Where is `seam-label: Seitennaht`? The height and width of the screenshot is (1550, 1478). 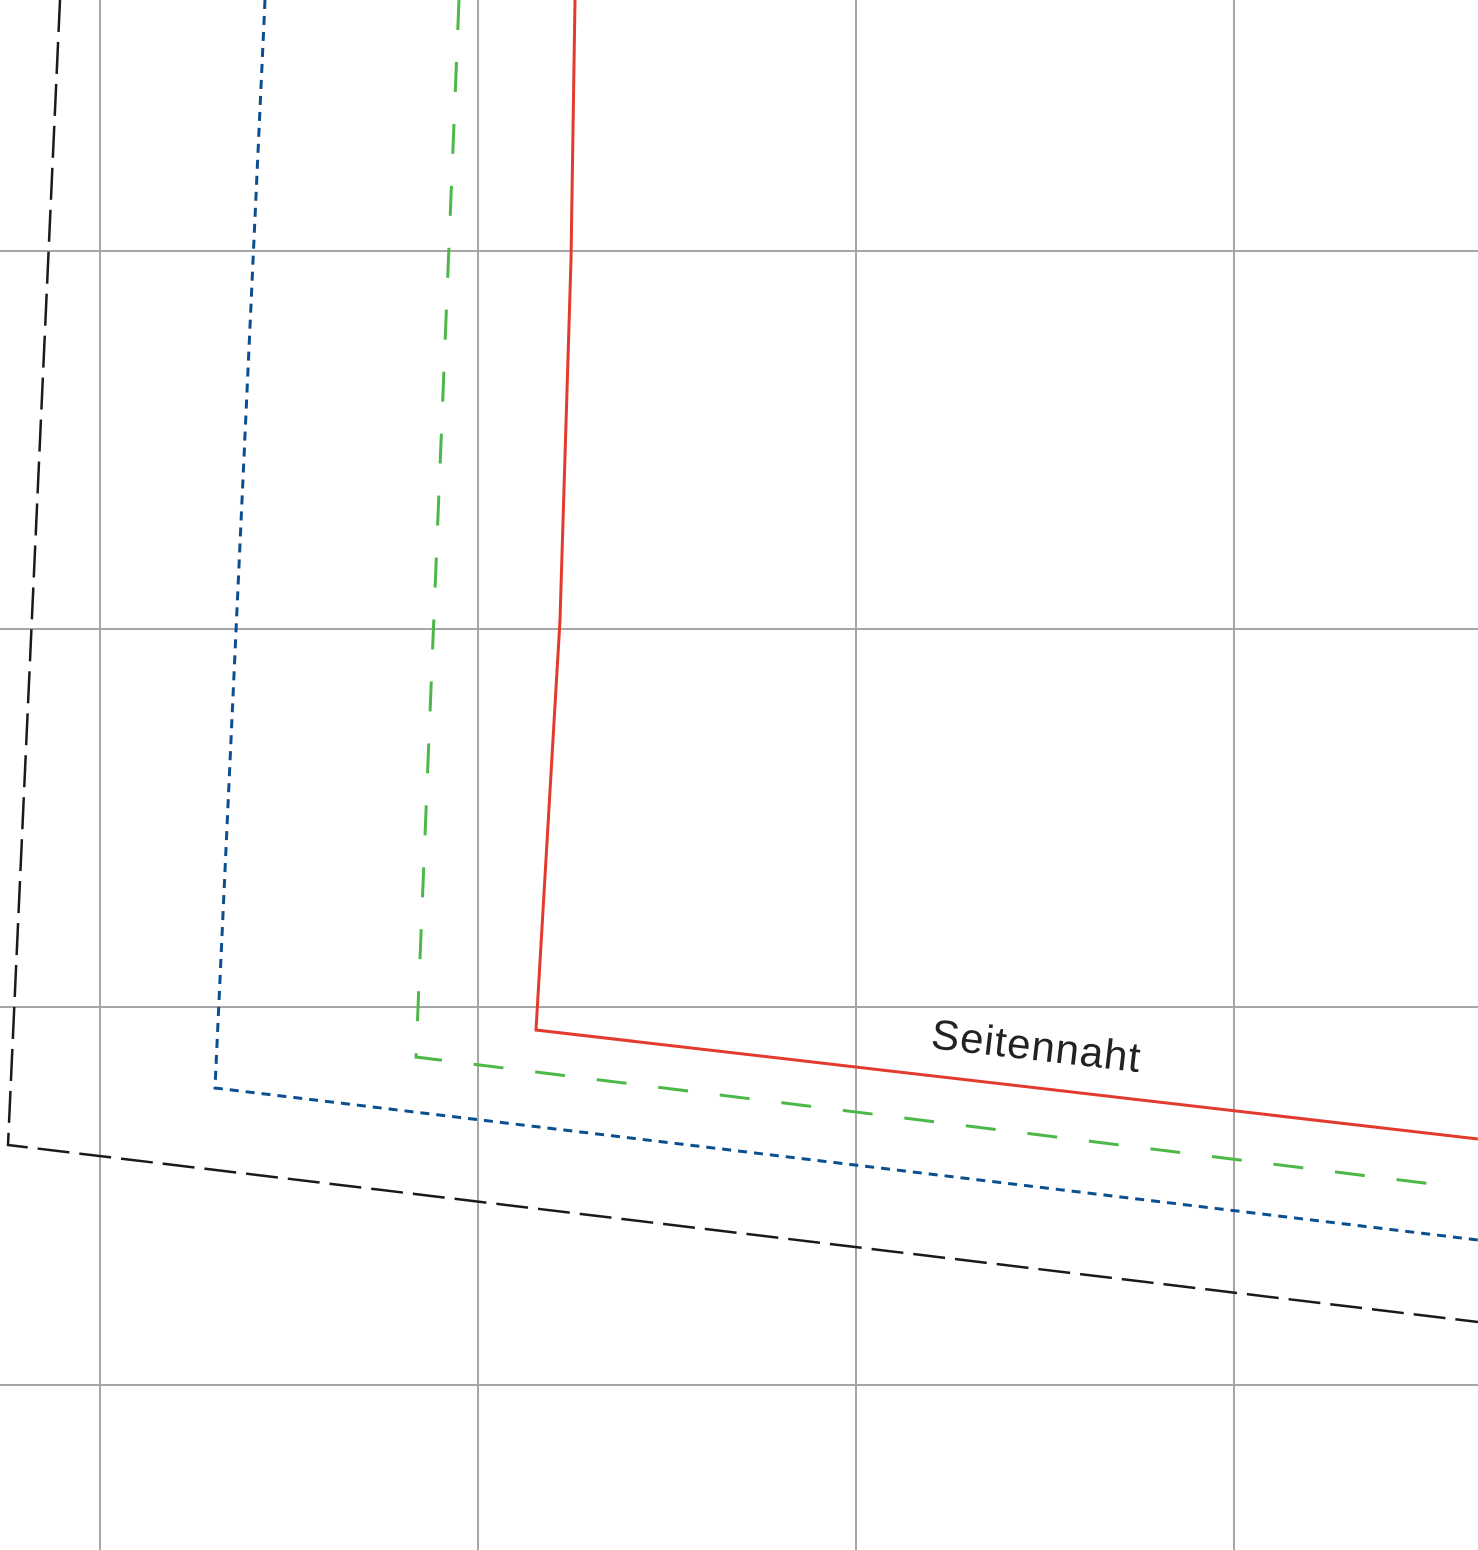 seam-label: Seitennaht is located at coordinates (1036, 1045).